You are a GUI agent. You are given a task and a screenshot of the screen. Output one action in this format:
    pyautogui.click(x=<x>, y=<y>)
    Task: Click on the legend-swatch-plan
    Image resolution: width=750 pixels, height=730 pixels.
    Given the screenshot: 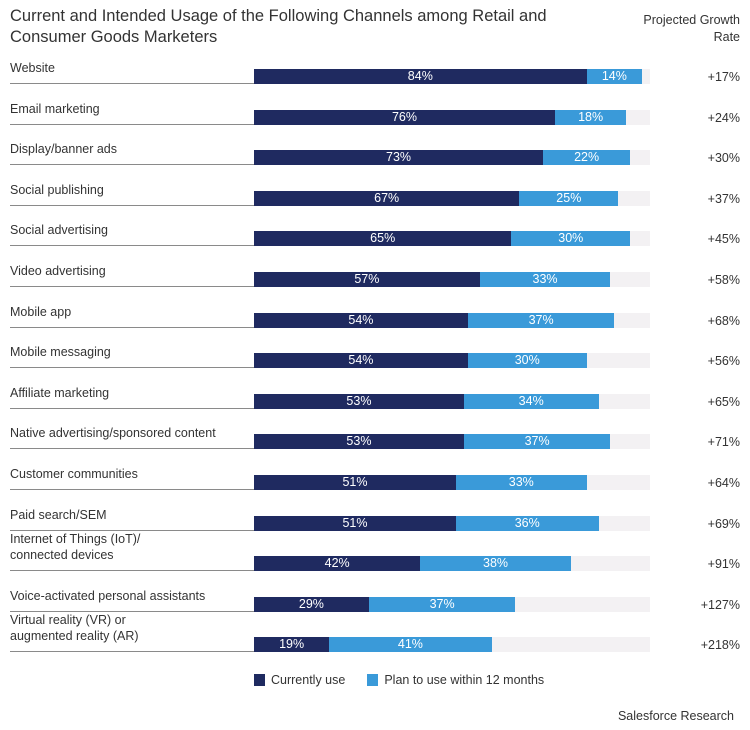 What is the action you would take?
    pyautogui.click(x=373, y=680)
    